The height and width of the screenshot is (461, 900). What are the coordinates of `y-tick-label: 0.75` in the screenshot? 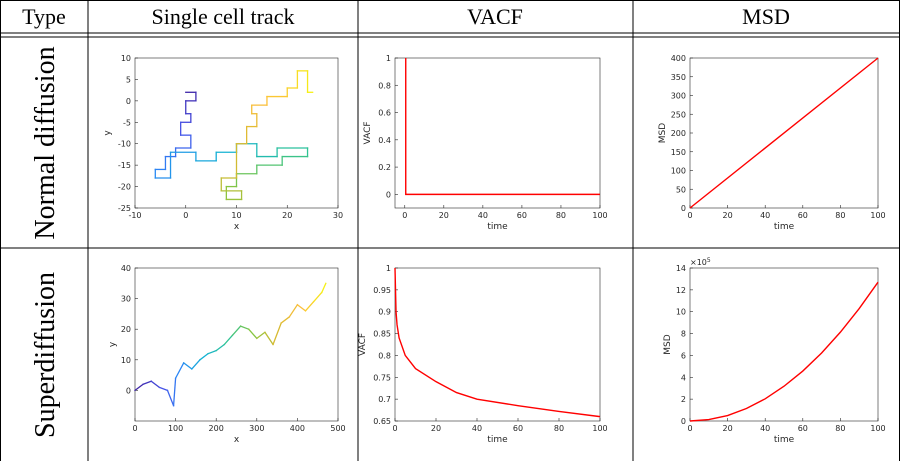 It's located at (382, 377).